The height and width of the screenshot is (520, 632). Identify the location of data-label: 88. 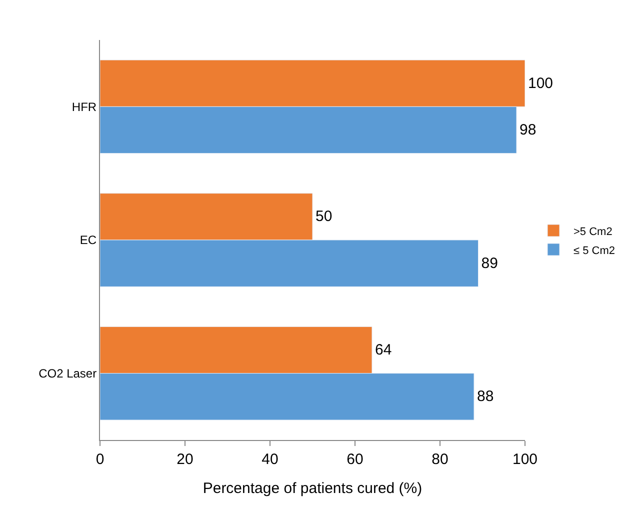
(485, 397).